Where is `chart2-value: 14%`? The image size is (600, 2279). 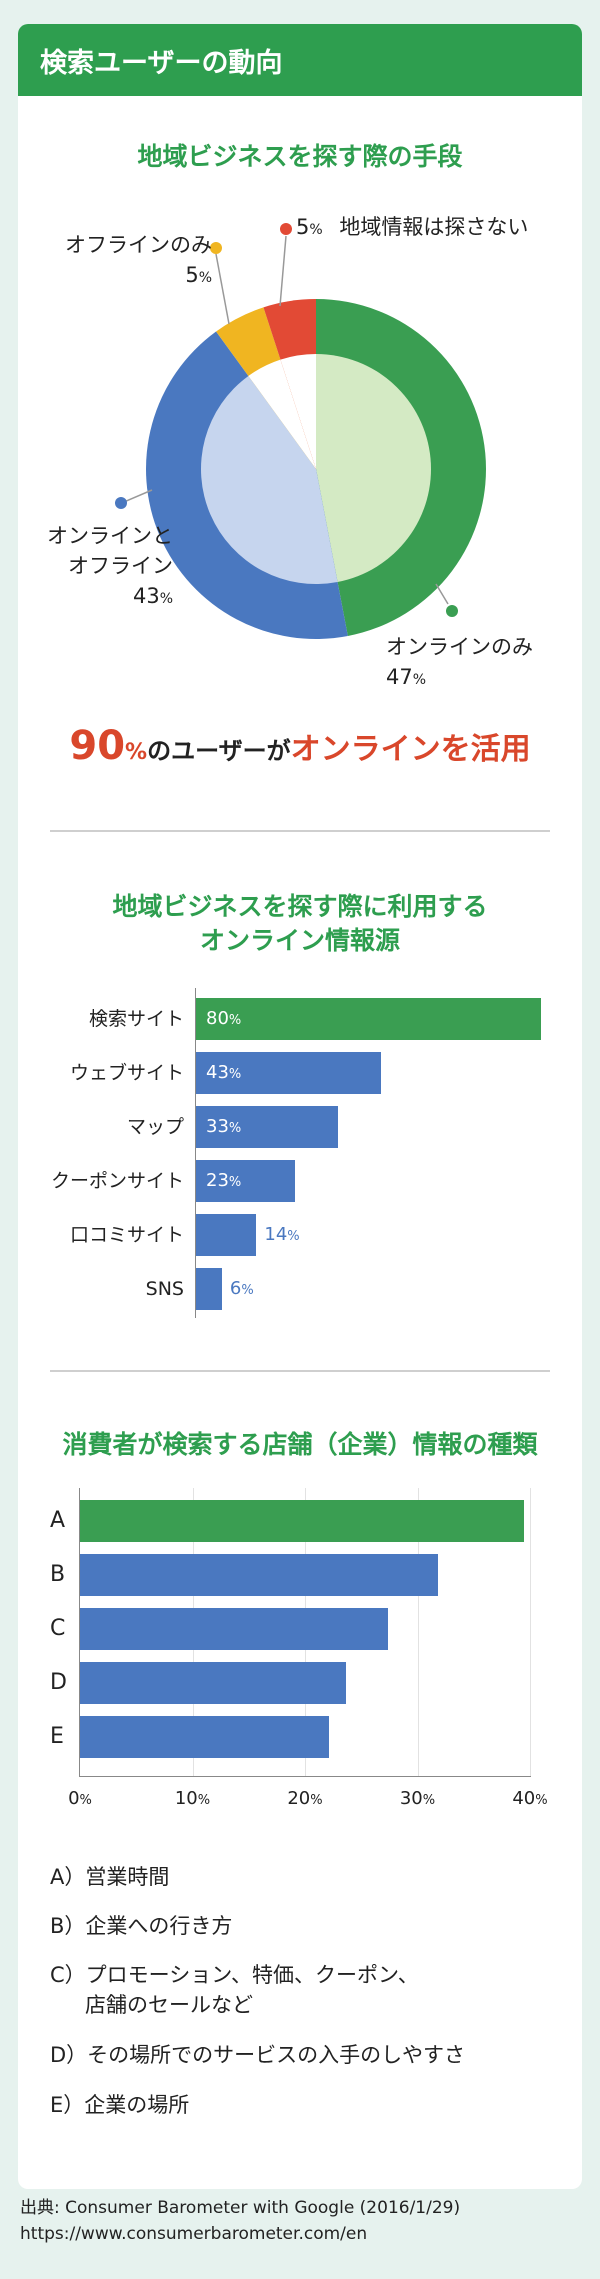 chart2-value: 14% is located at coordinates (282, 1234).